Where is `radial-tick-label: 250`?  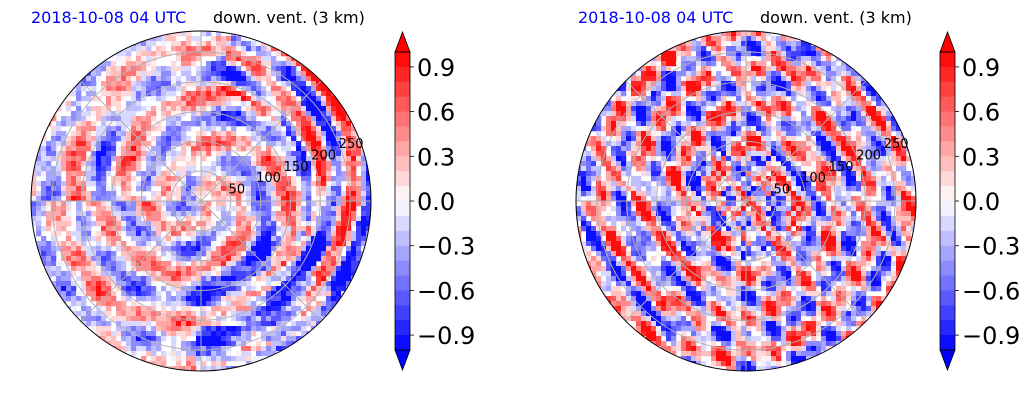 radial-tick-label: 250 is located at coordinates (351, 144).